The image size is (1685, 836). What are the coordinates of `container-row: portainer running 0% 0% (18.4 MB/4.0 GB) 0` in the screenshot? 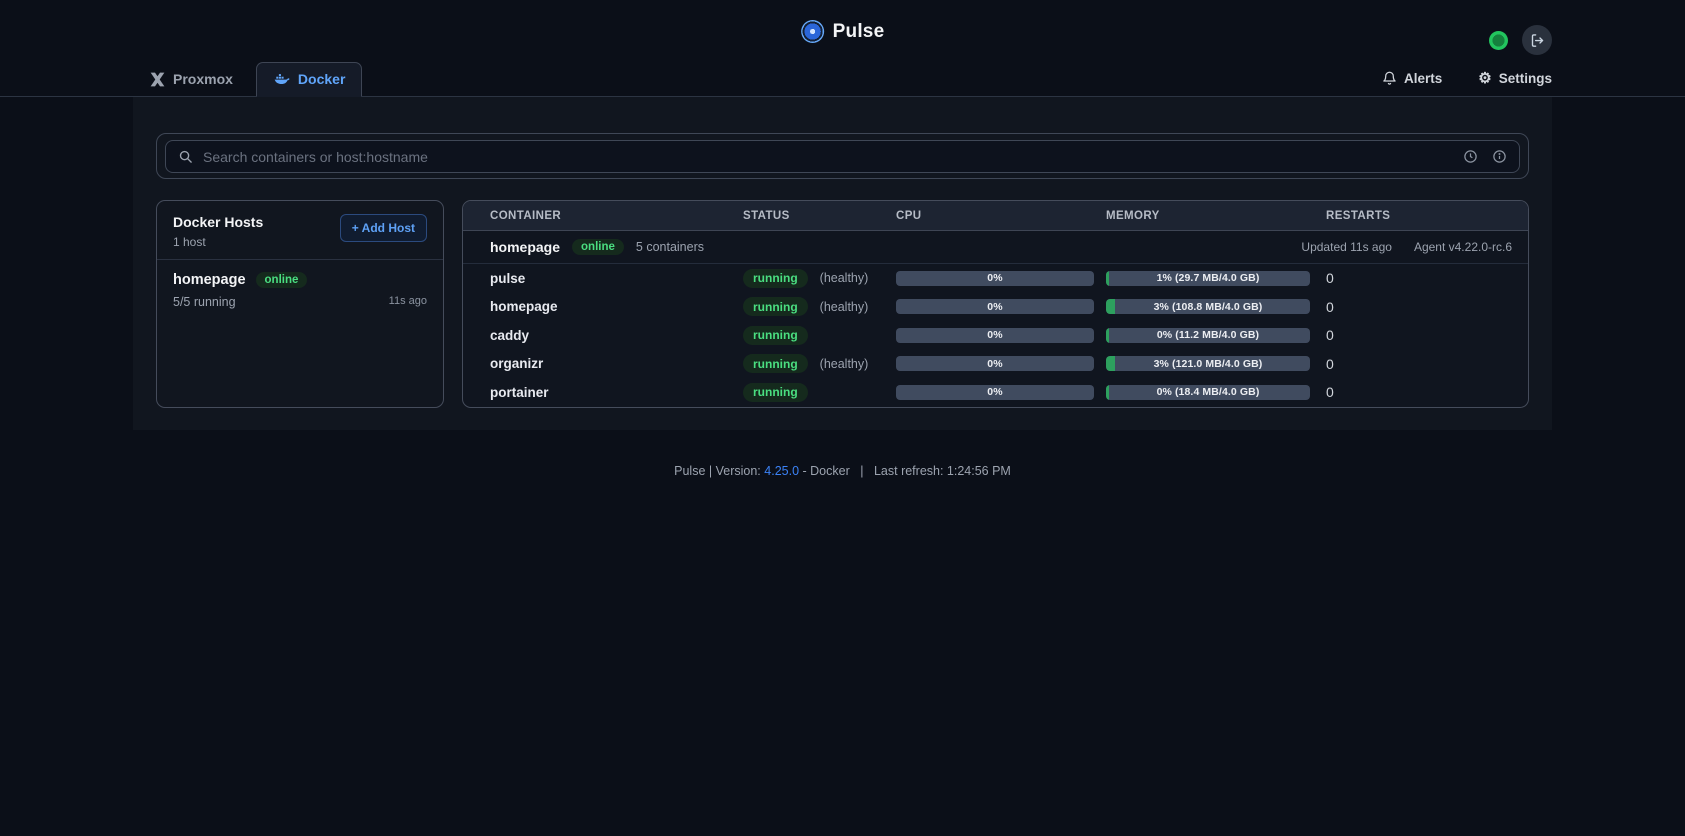 It's located at (995, 392).